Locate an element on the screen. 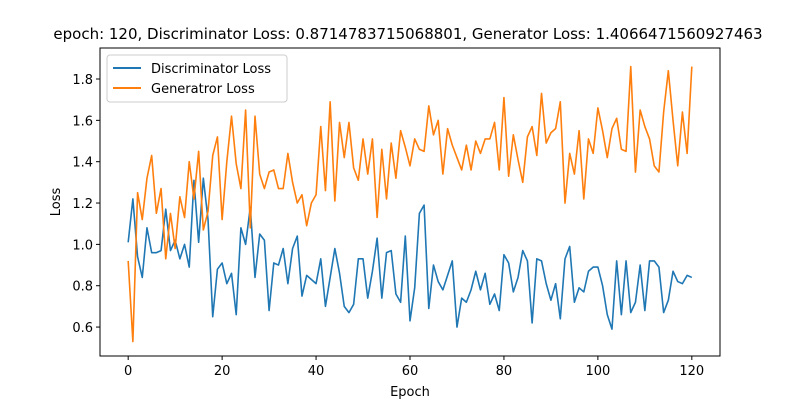 The height and width of the screenshot is (400, 800). x-axis-title: Epoch is located at coordinates (410, 392).